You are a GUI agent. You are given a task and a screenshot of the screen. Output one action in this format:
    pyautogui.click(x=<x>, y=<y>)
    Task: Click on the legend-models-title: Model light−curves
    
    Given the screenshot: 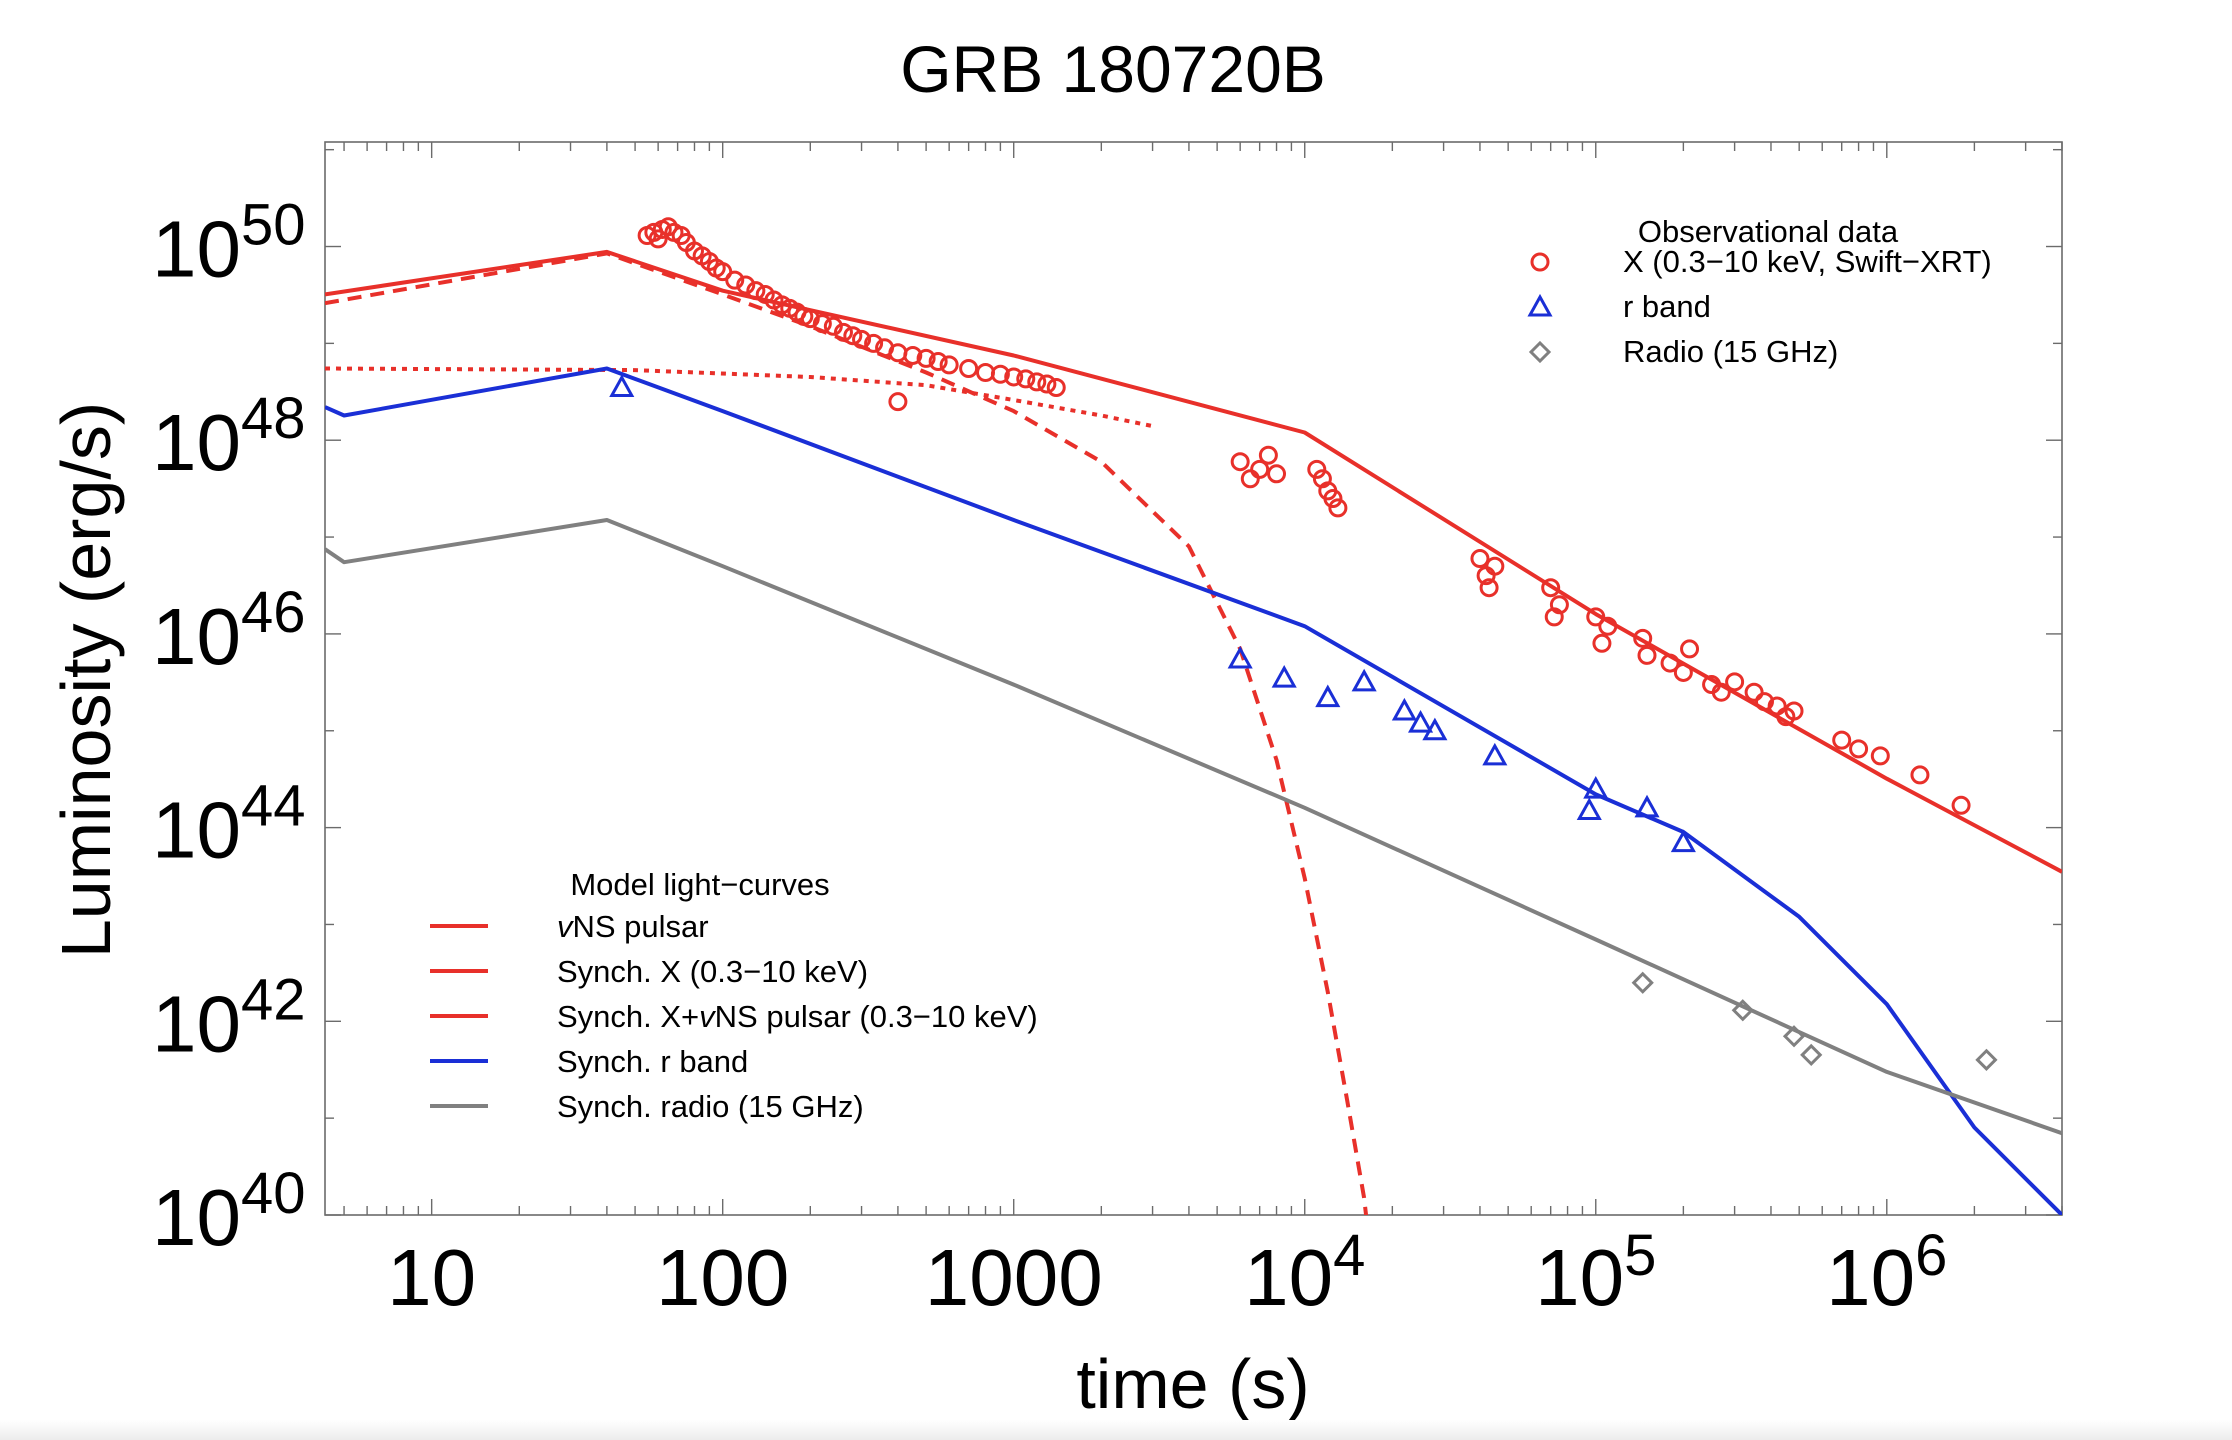 What is the action you would take?
    pyautogui.click(x=699, y=884)
    